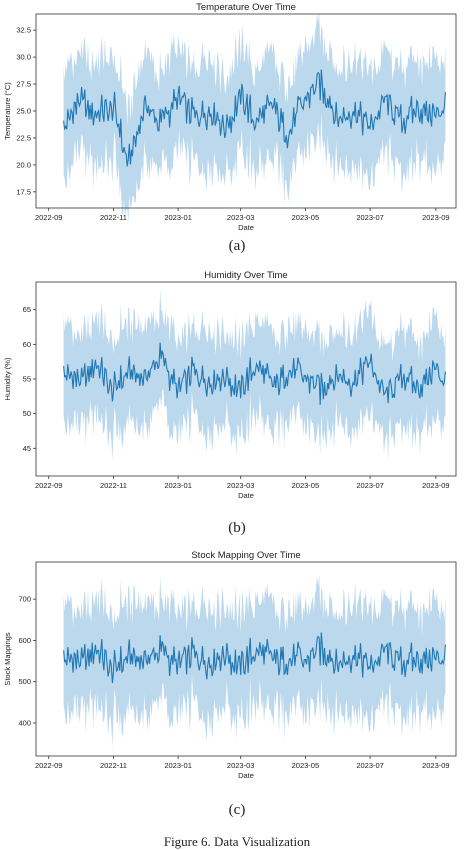 The image size is (474, 850). I want to click on y-axis-label: Humidity (%), so click(7, 378).